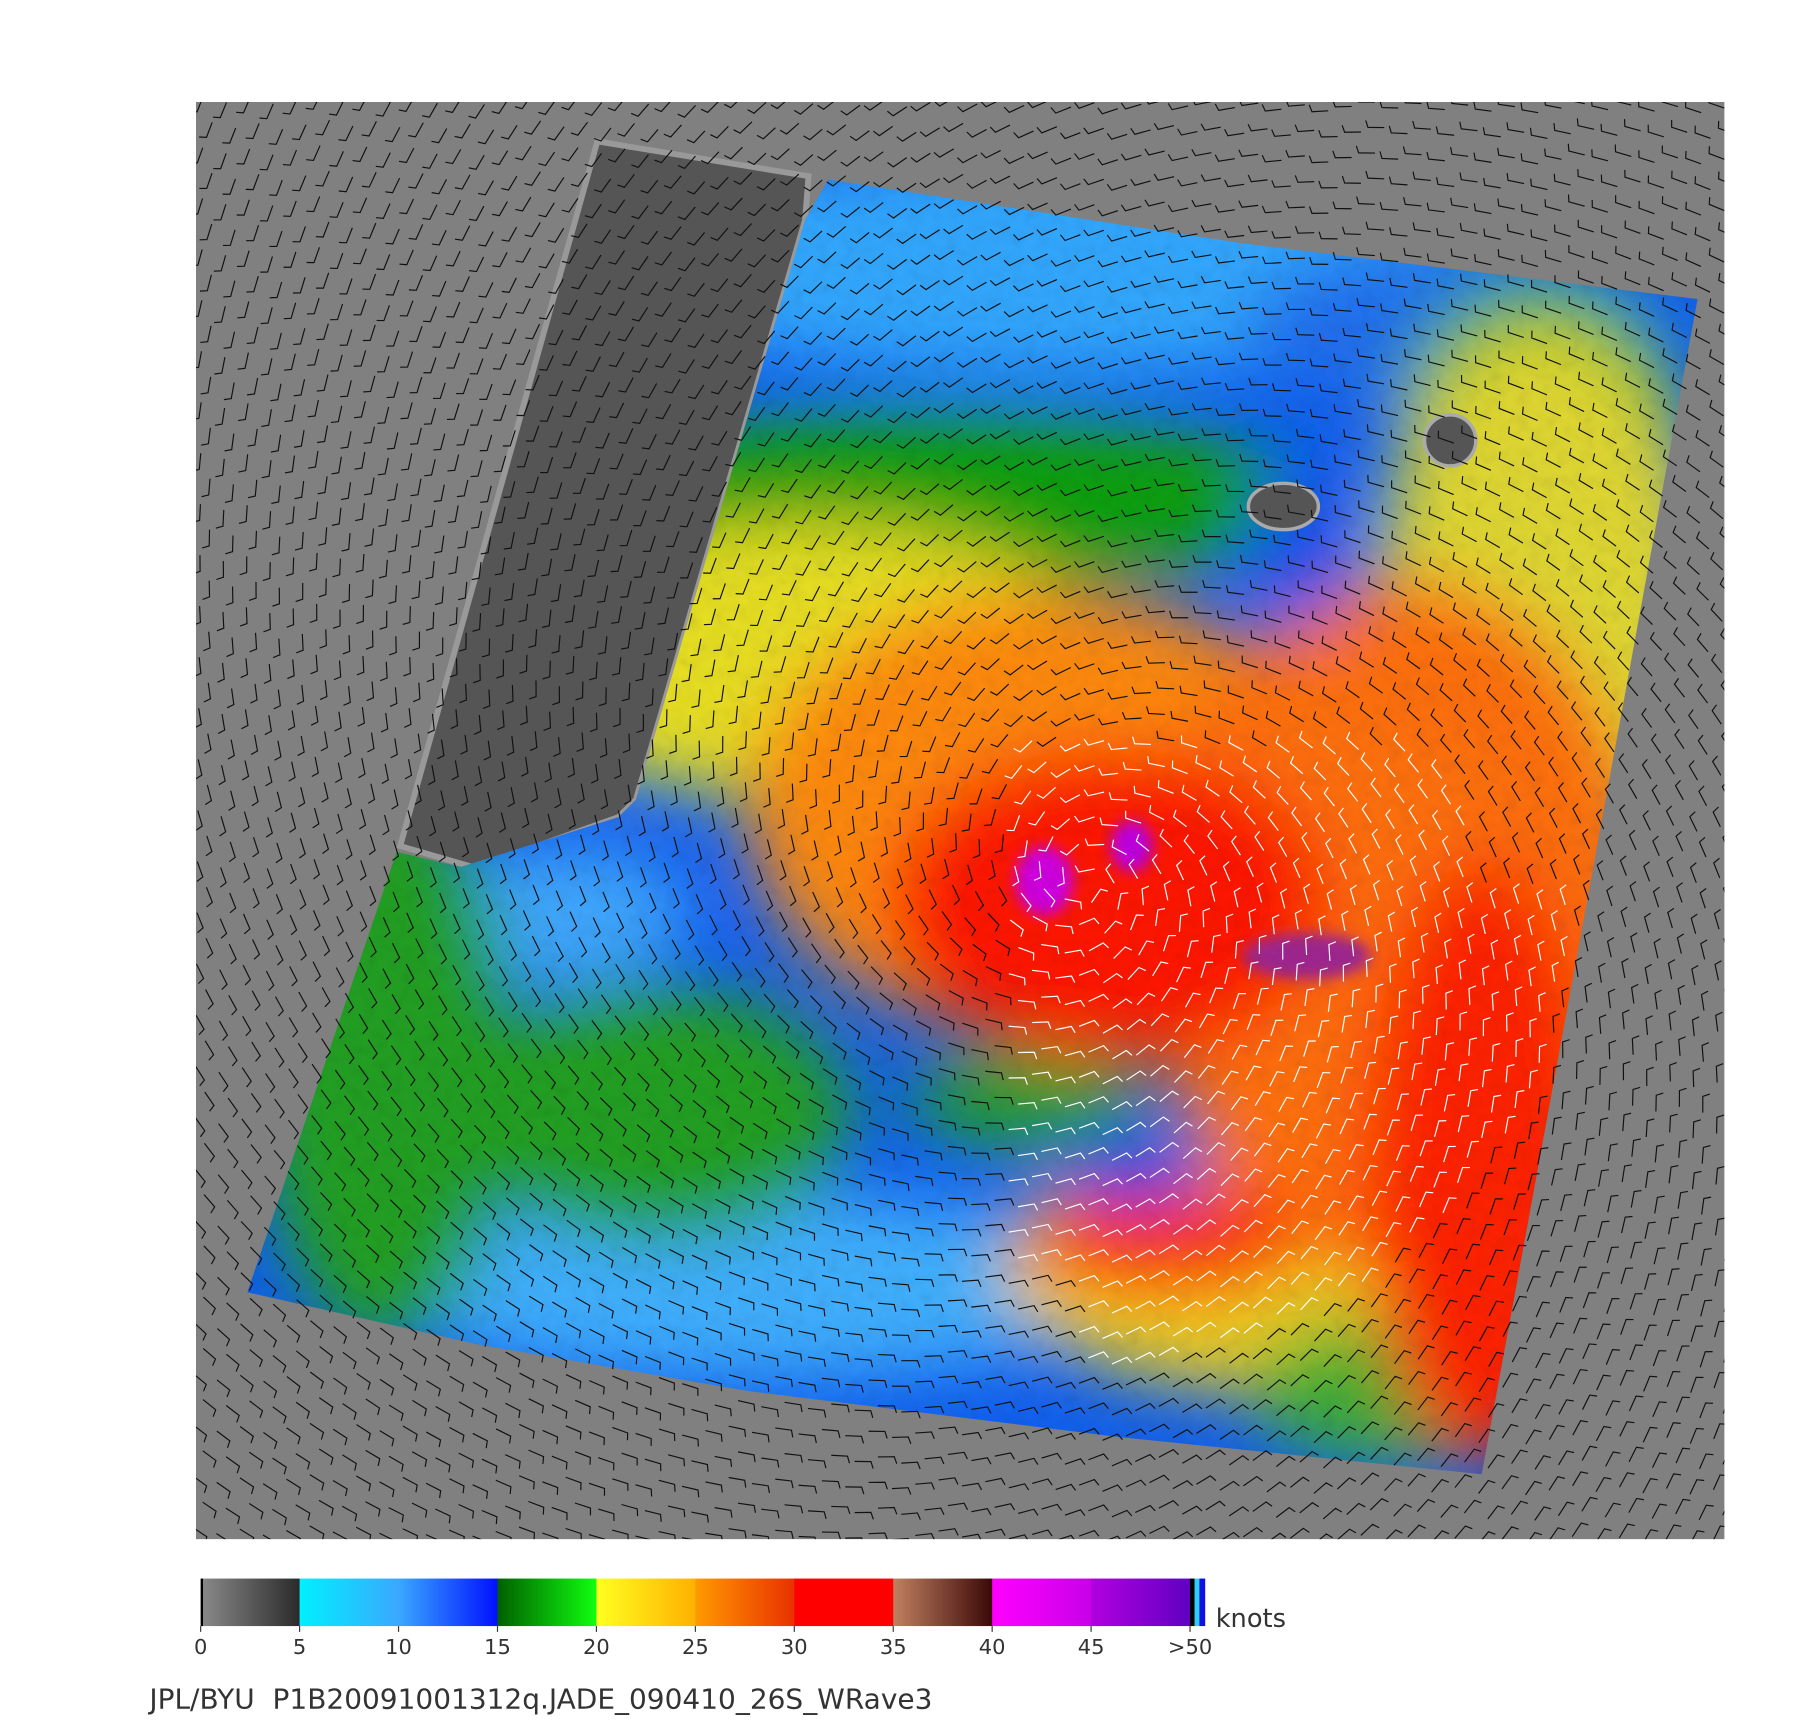 The width and height of the screenshot is (1820, 1720). I want to click on colorbar-tick-label: >50, so click(1190, 1647).